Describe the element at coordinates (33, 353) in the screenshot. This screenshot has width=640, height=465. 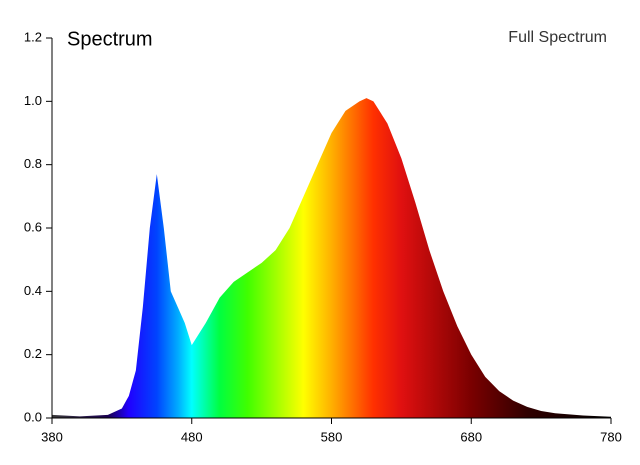
I see `y-tick-label: 0.2` at that location.